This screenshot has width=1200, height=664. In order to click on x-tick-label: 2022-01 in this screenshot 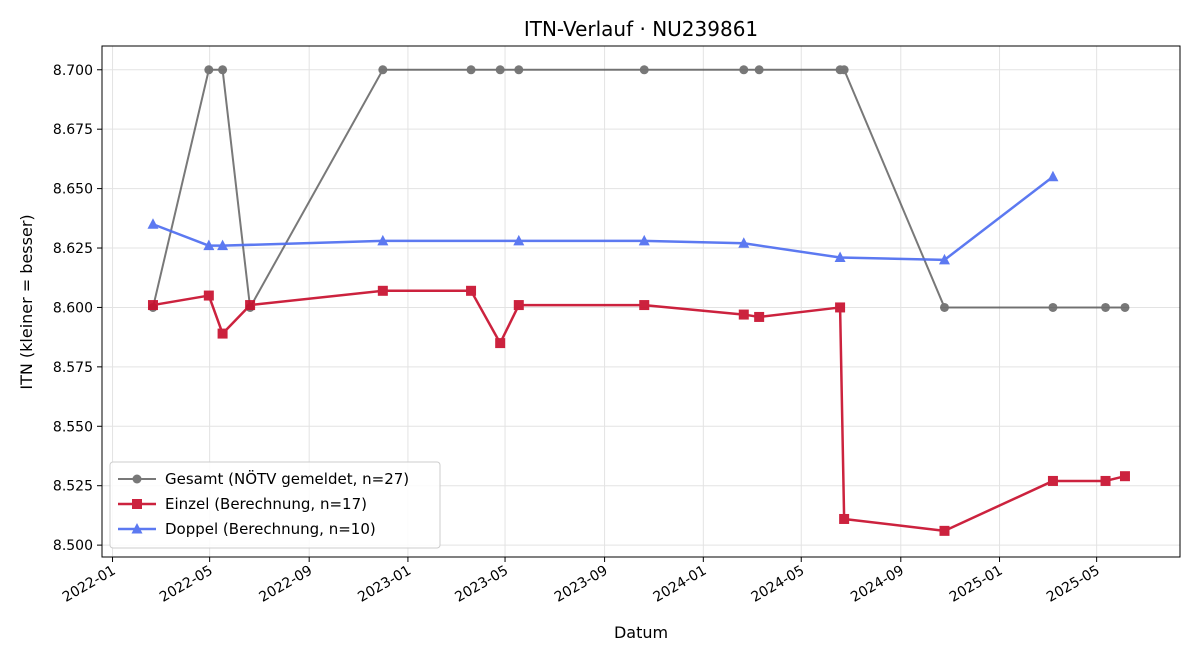, I will do `click(89, 584)`.